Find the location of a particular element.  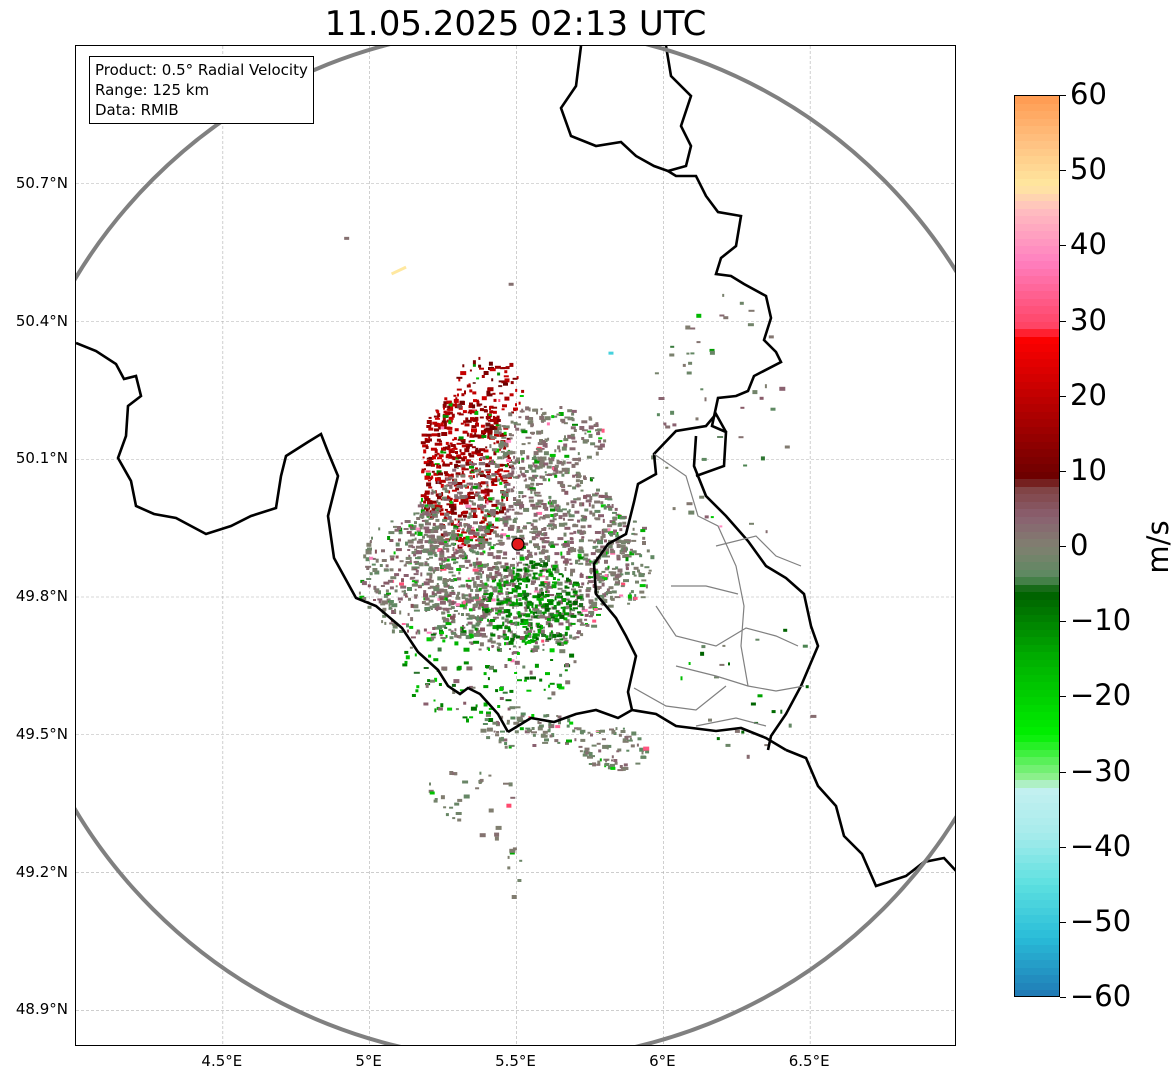

radar-site-marker is located at coordinates (518, 544).